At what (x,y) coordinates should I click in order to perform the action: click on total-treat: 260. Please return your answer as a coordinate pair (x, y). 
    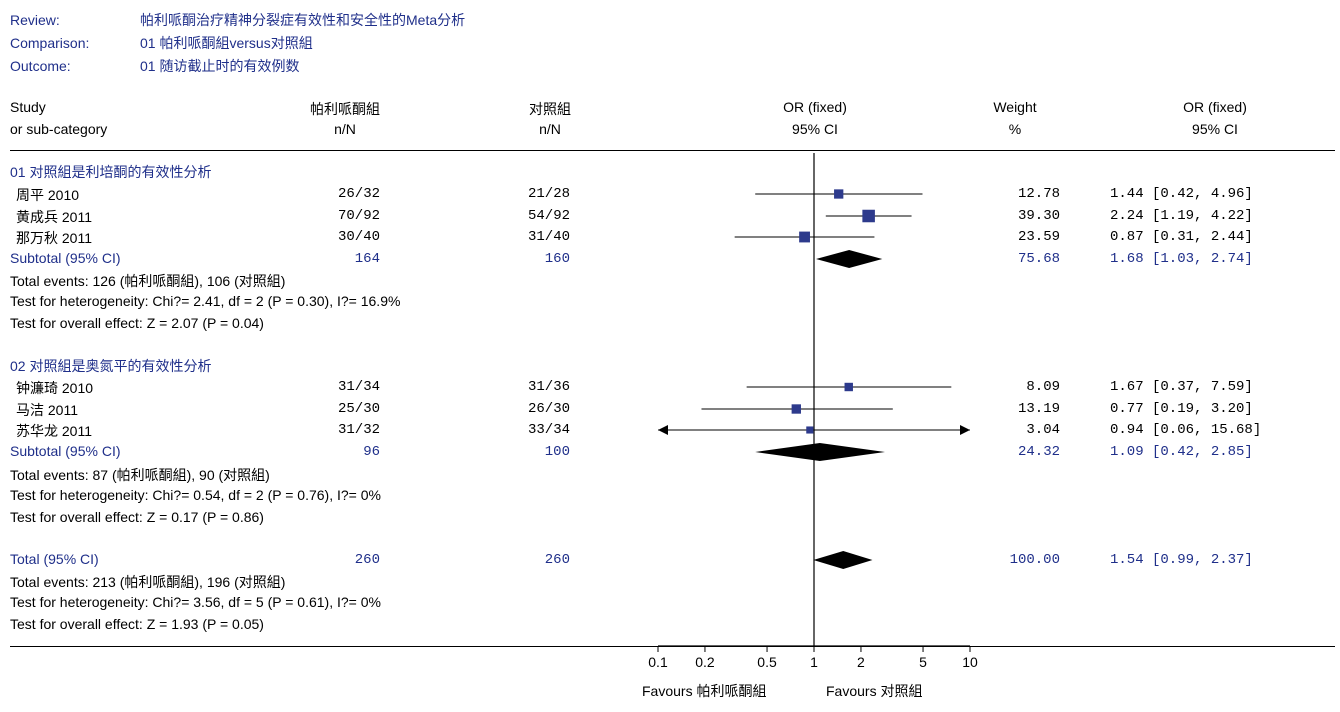
    Looking at the image, I should click on (367, 560).